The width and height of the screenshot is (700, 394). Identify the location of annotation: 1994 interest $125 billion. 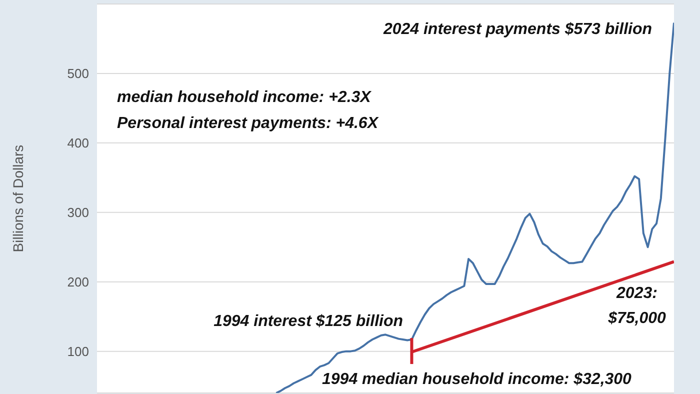
(309, 321).